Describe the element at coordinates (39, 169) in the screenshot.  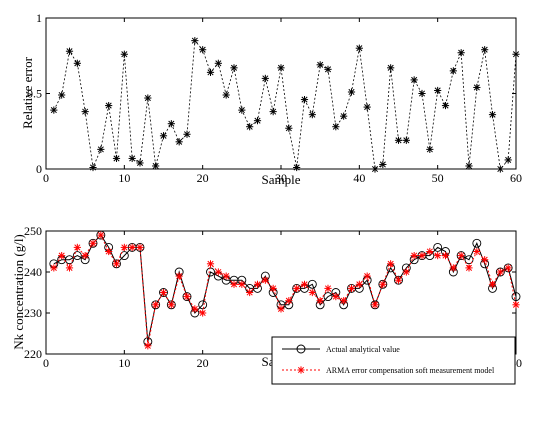
I see `c1-ytick-label: 0` at that location.